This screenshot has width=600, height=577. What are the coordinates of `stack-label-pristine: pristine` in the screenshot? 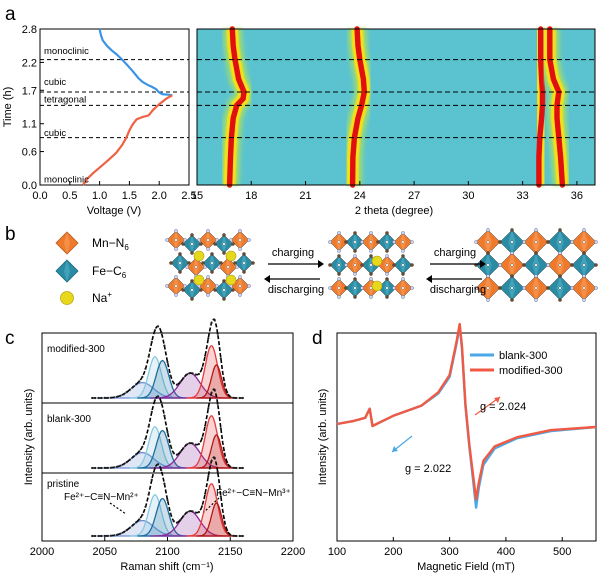 It's located at (63, 484).